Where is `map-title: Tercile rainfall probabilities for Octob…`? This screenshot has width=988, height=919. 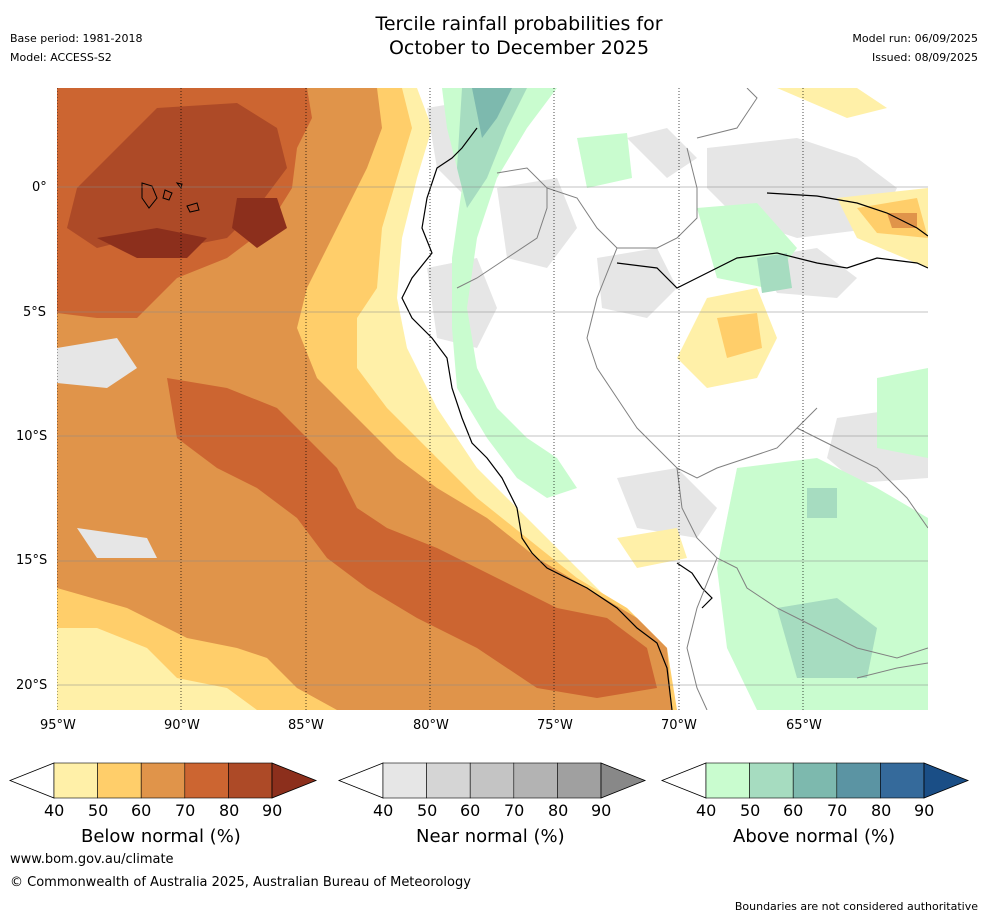
map-title: Tercile rainfall probabilities for Octob… is located at coordinates (494, 36).